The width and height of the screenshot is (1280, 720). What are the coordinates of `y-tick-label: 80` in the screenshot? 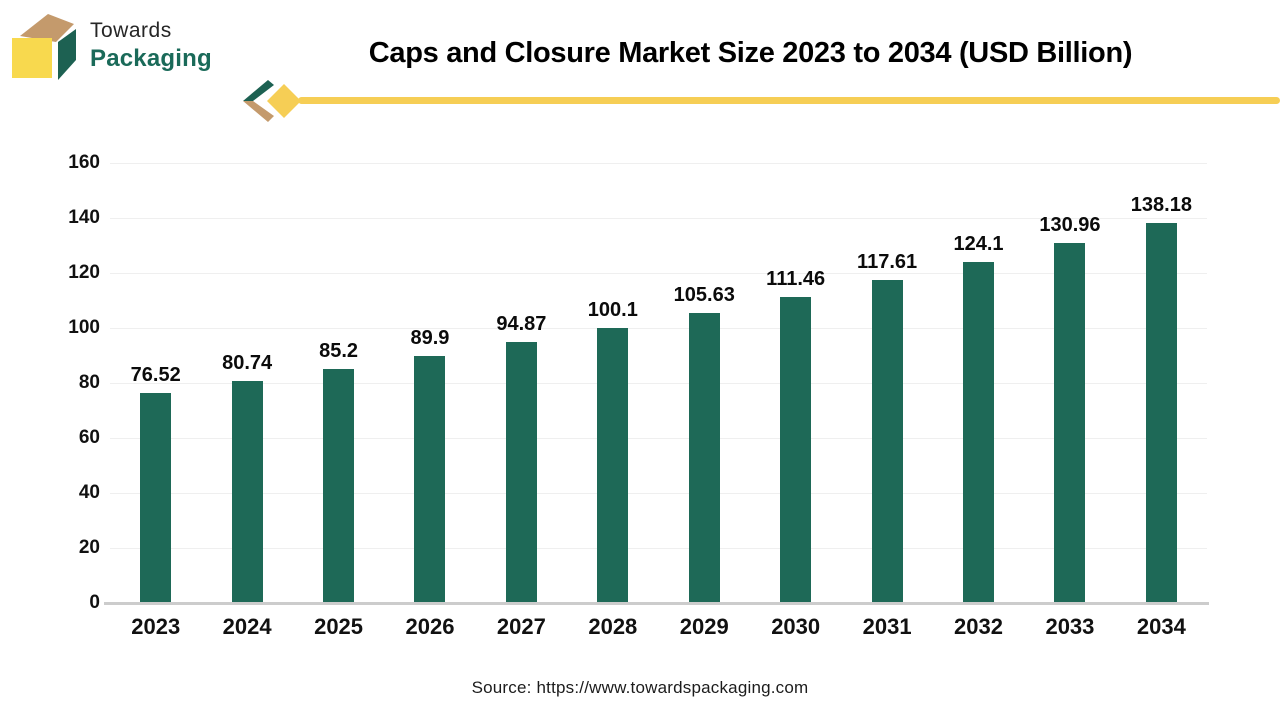 It's located at (89, 382).